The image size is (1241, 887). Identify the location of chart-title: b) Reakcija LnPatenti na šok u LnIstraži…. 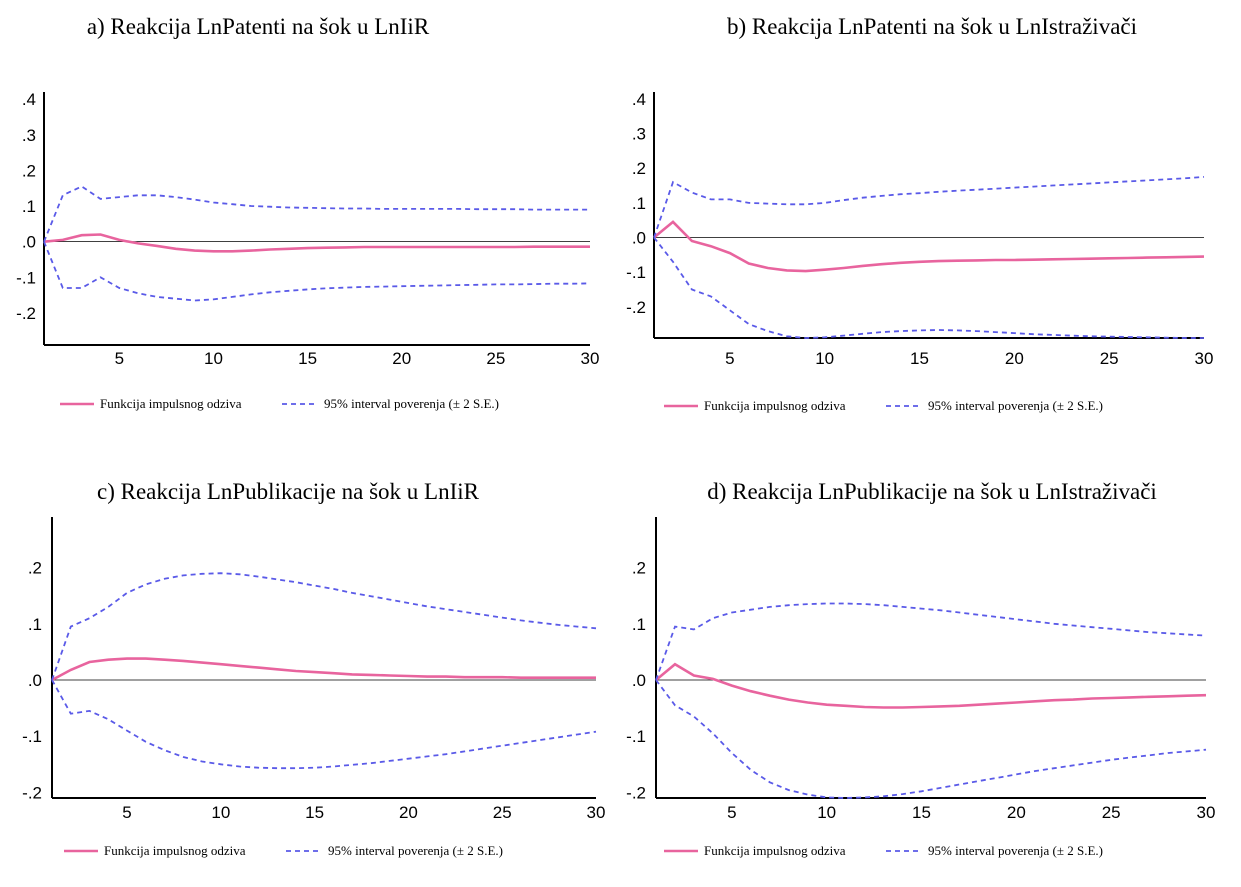
(932, 26).